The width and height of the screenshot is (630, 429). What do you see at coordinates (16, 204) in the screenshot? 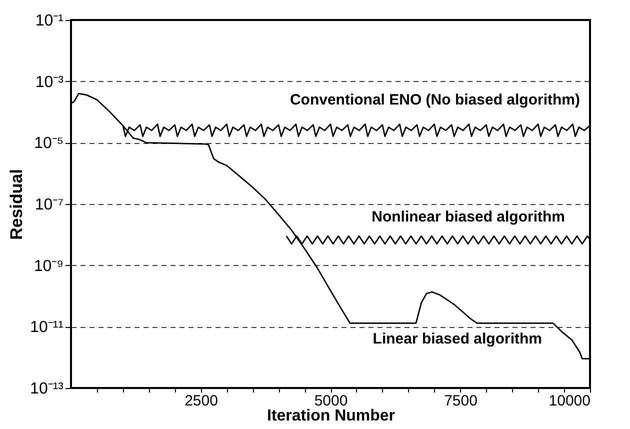
I see `y-axis-title: Residual` at bounding box center [16, 204].